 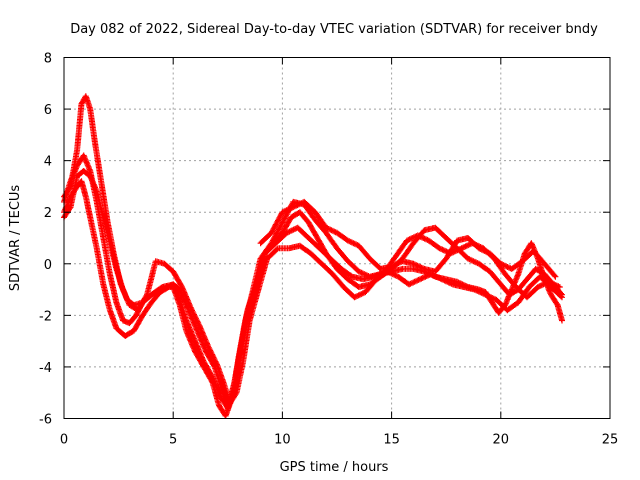 I want to click on y-axis-label: SDTVAR / TECUs, so click(x=15, y=238).